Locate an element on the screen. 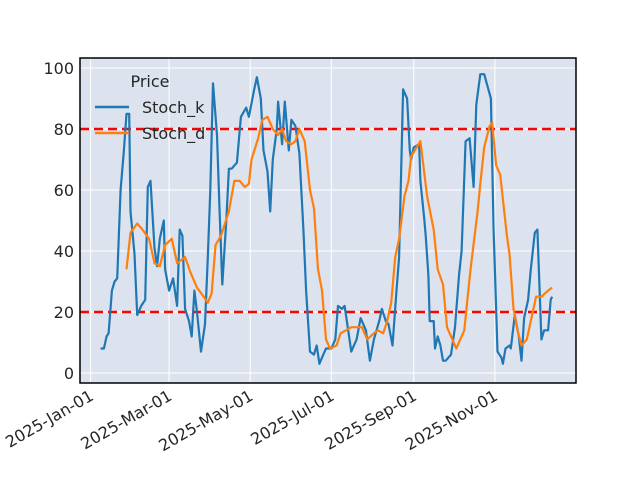 Image resolution: width=640 pixels, height=484 pixels. x-tick-label: 2025-Nov-01 is located at coordinates (451, 420).